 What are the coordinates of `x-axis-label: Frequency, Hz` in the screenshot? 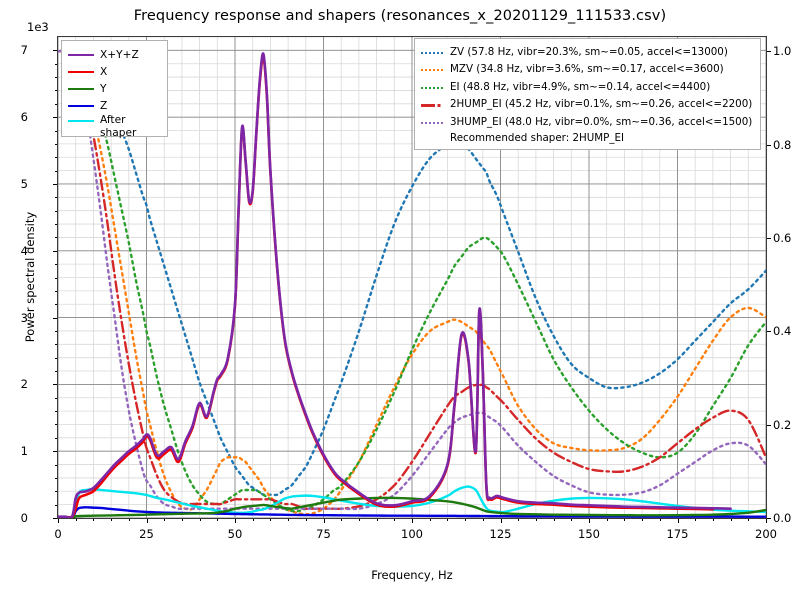 It's located at (412, 575).